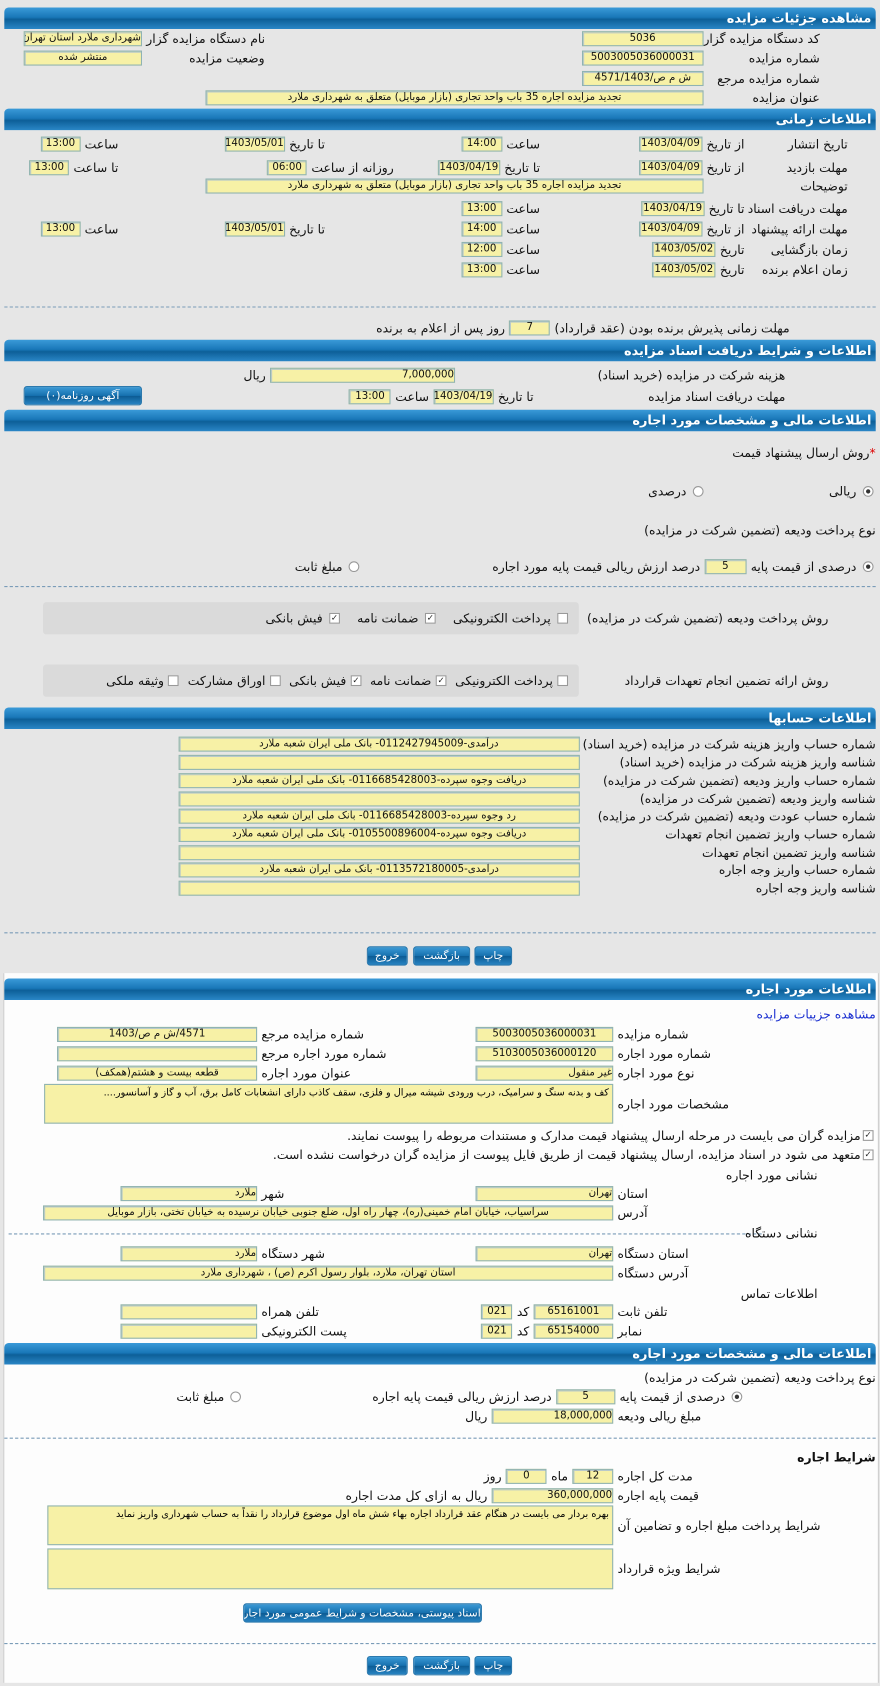 Image resolution: width=880 pixels, height=1686 pixels. I want to click on auction-no-field: 5003005036000031, so click(643, 58).